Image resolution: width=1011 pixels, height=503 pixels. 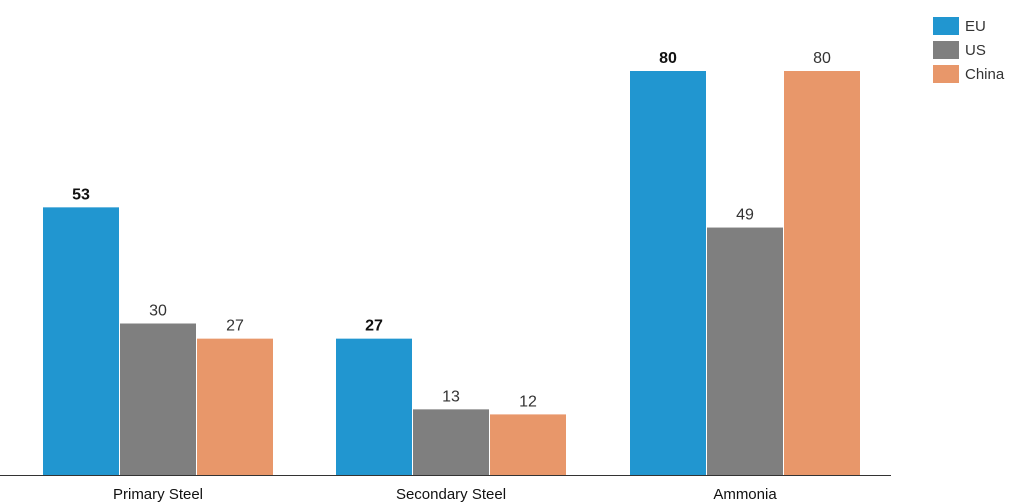 I want to click on legend-label-eu: EU, so click(x=975, y=26).